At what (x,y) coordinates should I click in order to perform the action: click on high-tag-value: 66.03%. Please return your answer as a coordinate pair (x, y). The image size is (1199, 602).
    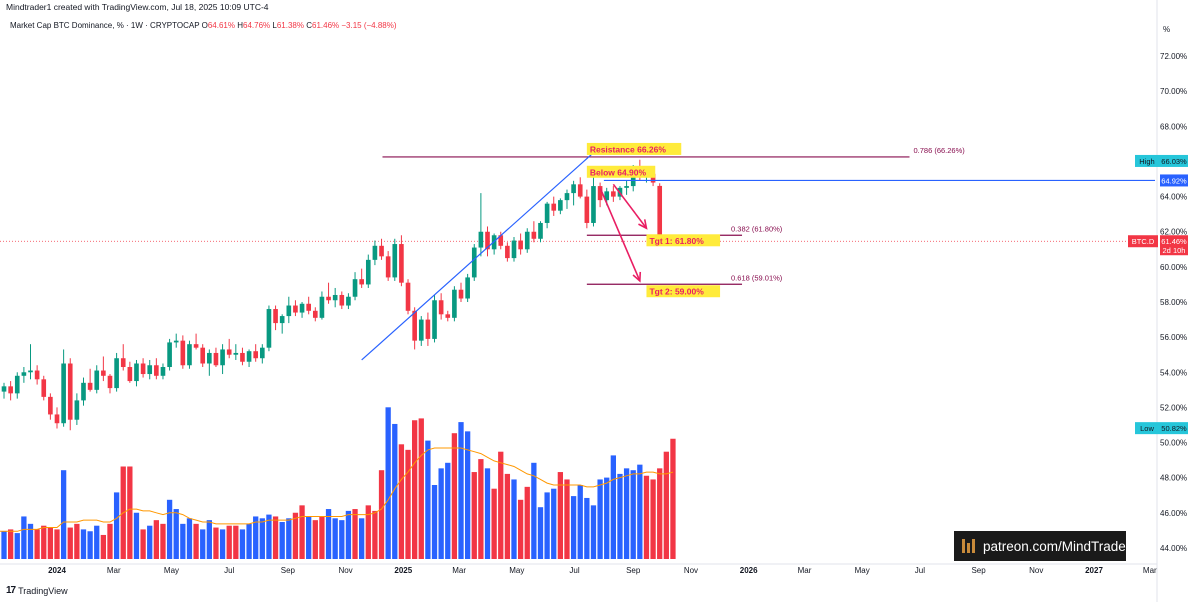
    Looking at the image, I should click on (1174, 161).